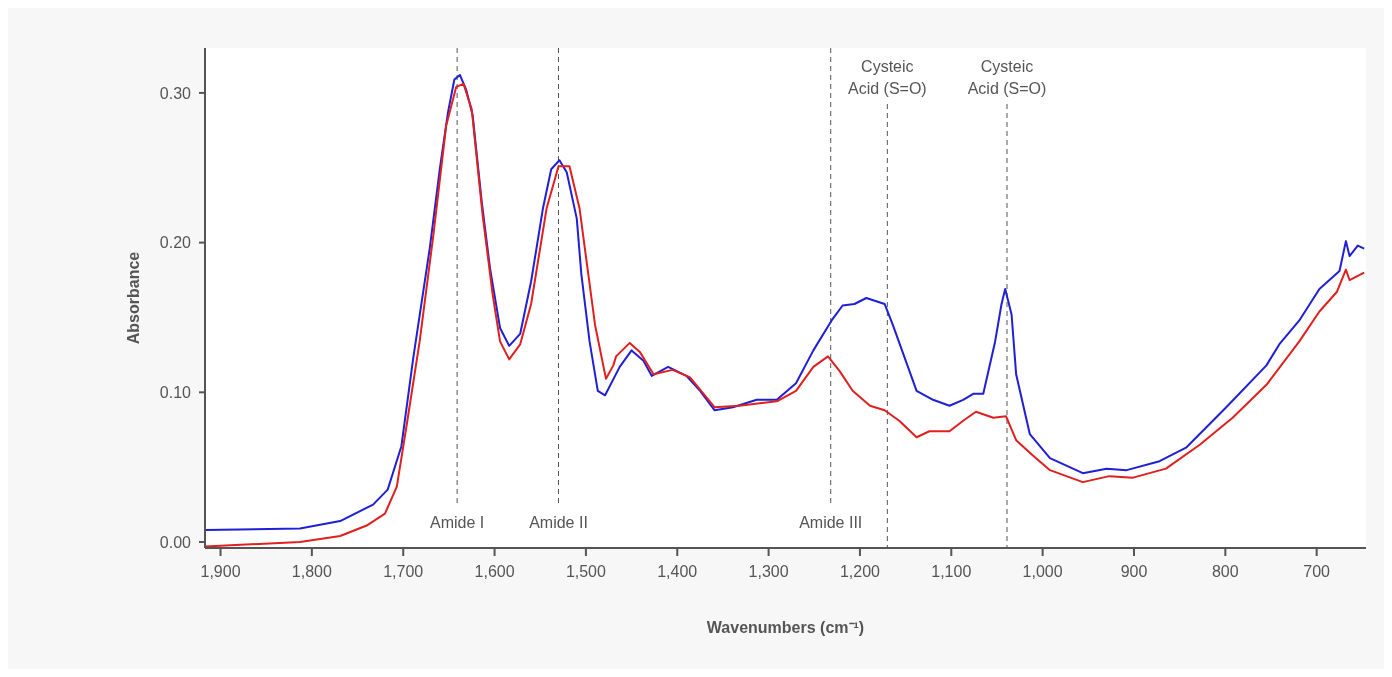 This screenshot has height=677, width=1392. Describe the element at coordinates (831, 522) in the screenshot. I see `ref-line-label: Amide III` at that location.